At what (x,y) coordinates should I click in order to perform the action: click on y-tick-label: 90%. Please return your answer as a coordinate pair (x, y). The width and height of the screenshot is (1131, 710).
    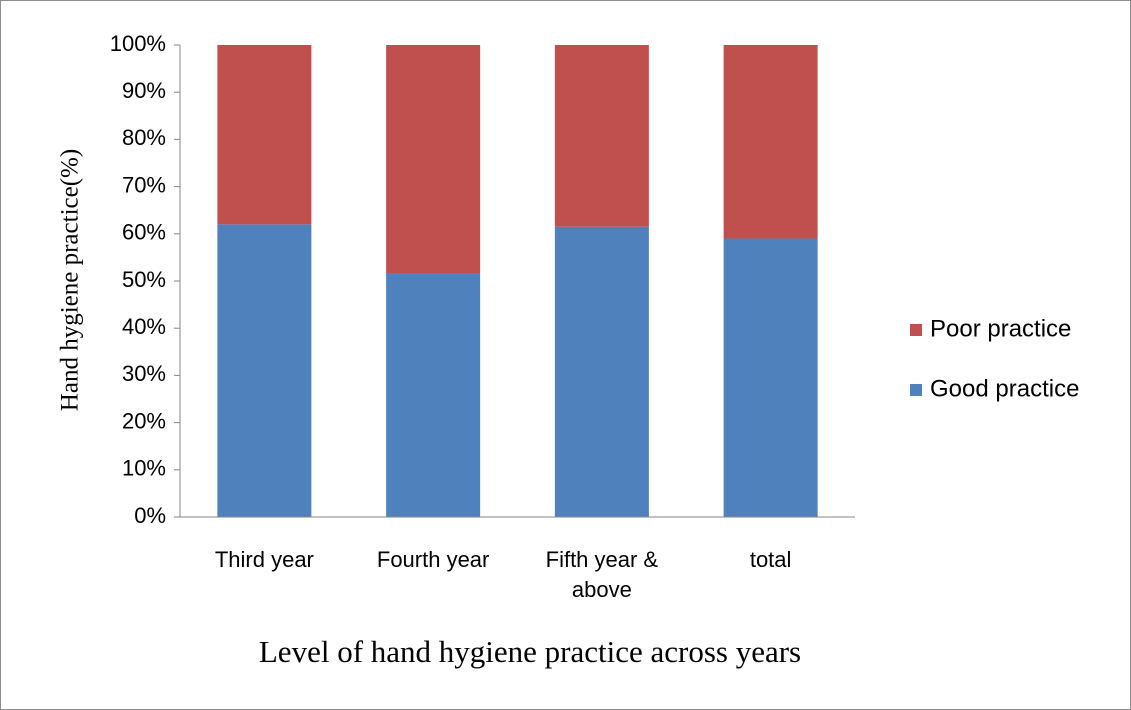
    Looking at the image, I should click on (144, 90).